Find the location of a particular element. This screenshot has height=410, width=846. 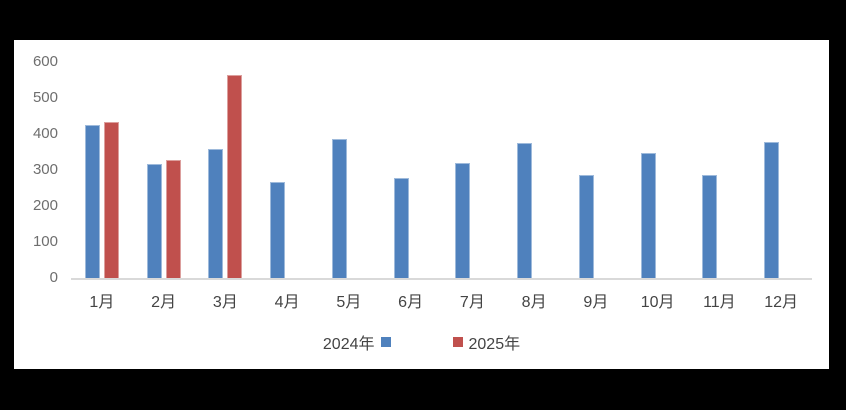

category-column-12月 is located at coordinates (781, 170).